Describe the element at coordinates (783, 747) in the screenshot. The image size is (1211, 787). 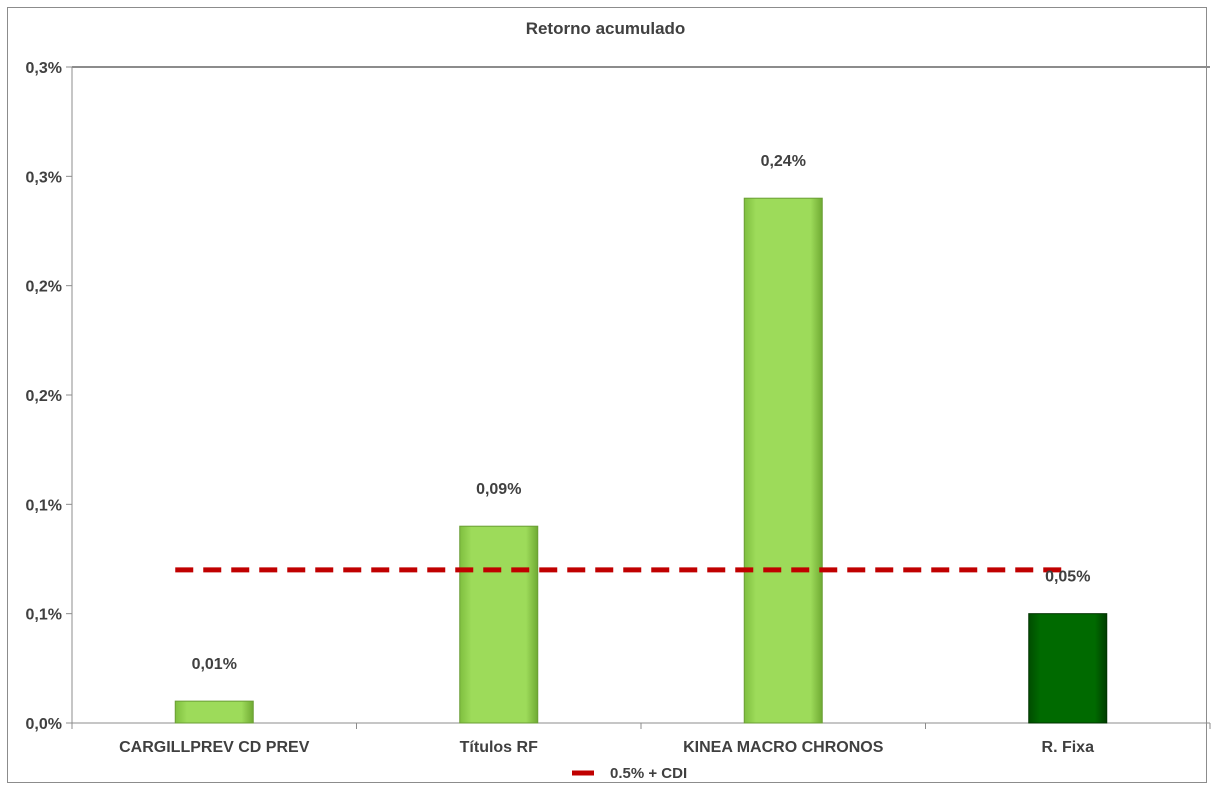
I see `x-tick-label: KINEA MACRO CHRONOS` at that location.